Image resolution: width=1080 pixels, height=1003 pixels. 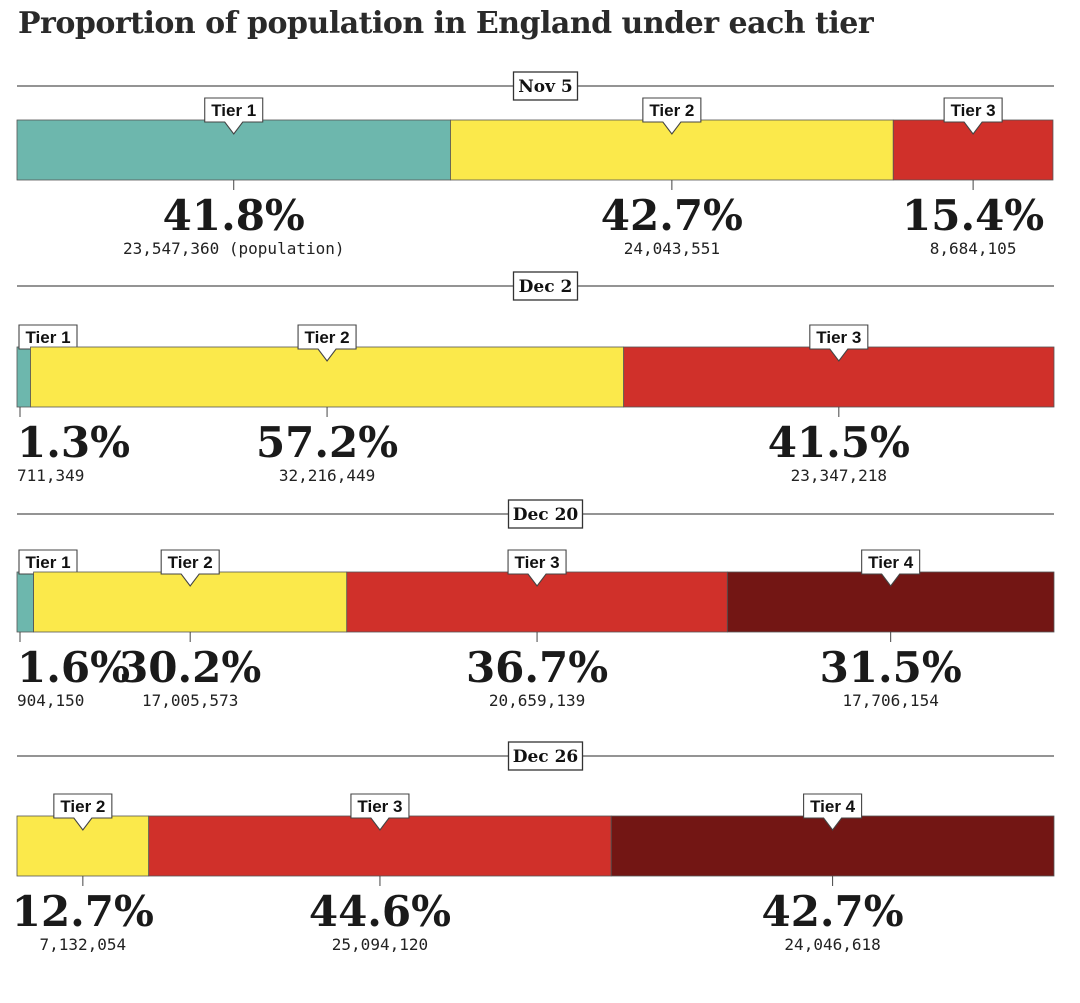 What do you see at coordinates (50, 700) in the screenshot?
I see `population-label-tier-1: 904,150` at bounding box center [50, 700].